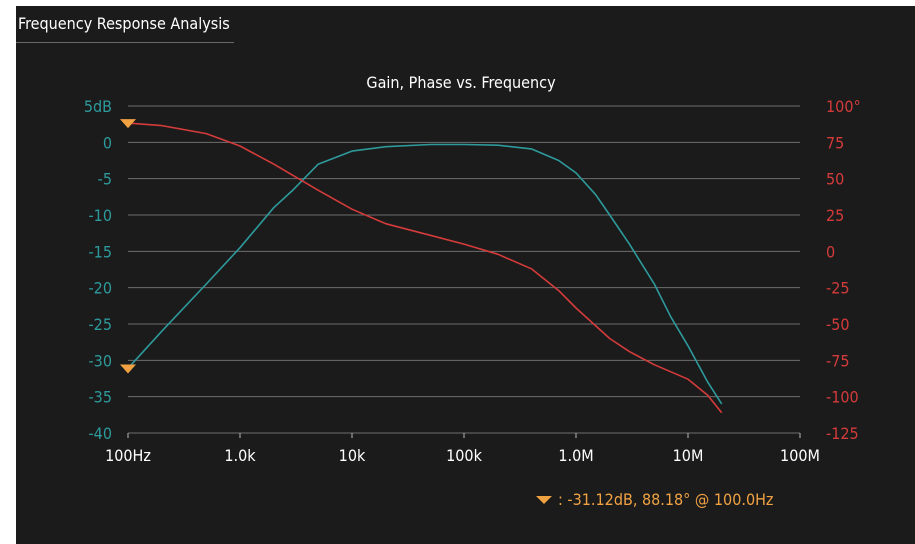 This screenshot has height=544, width=915. I want to click on left-tick-label: -20, so click(100, 288).